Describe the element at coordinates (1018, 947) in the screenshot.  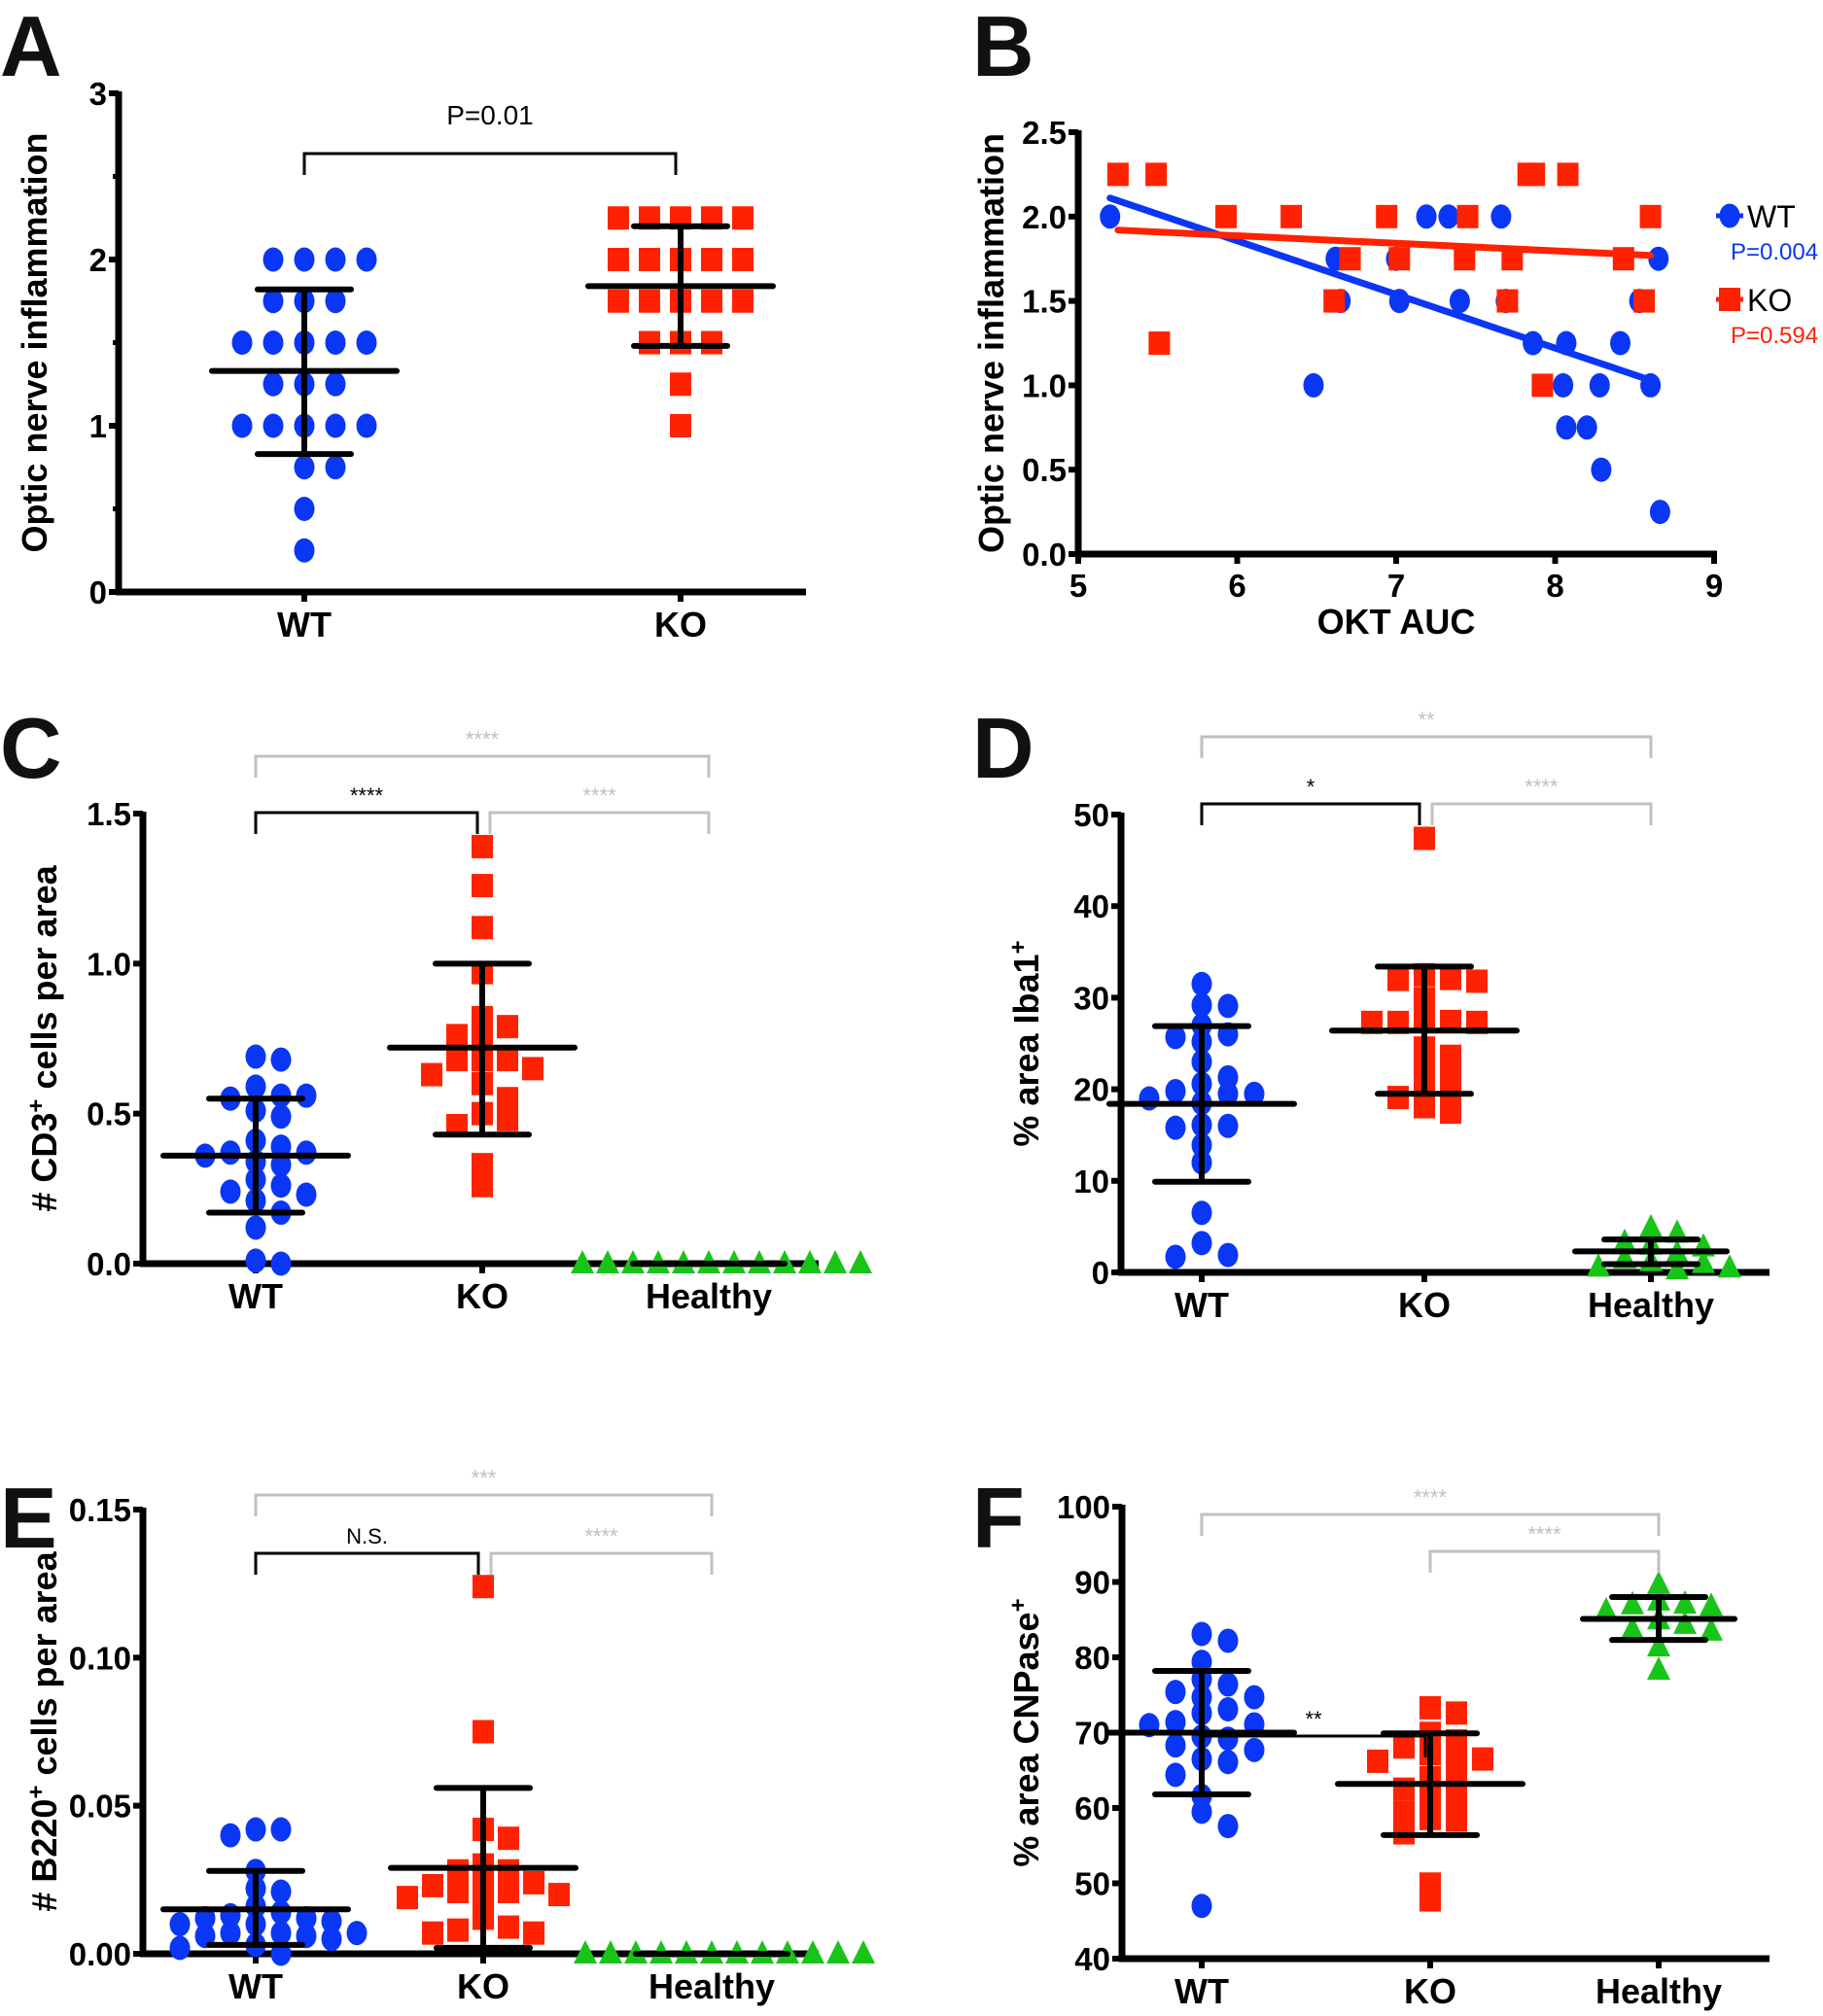
I see `y-axis-title-superscript: +` at that location.